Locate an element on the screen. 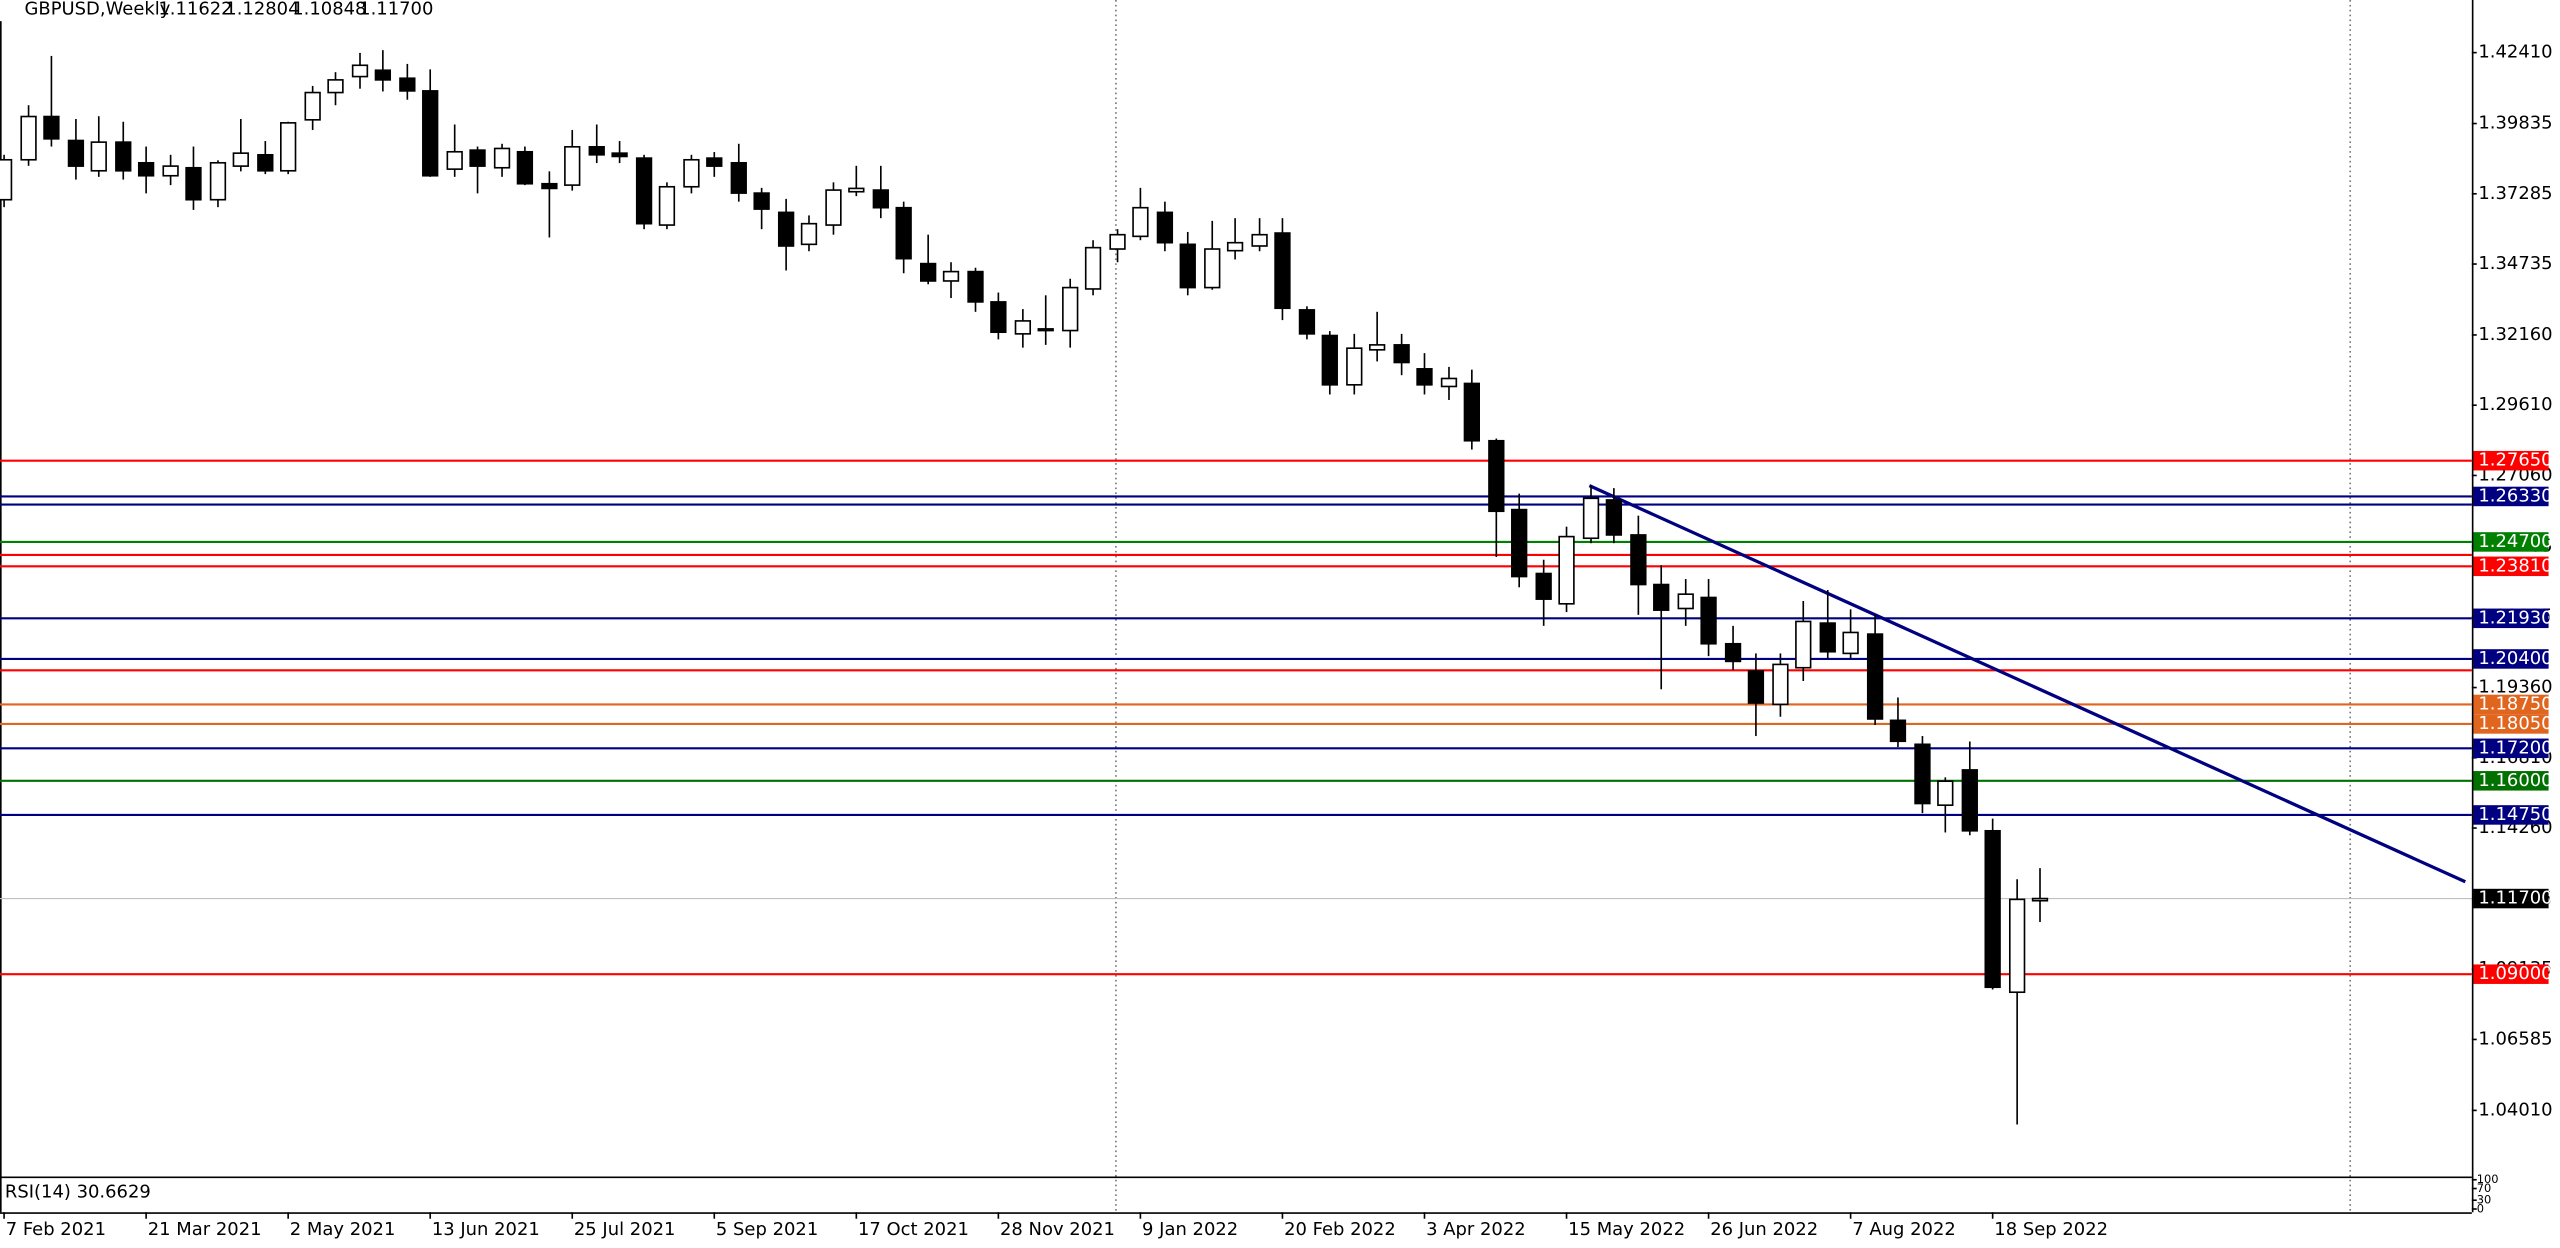  y-tick-label: 1.37285 is located at coordinates (2515, 193).